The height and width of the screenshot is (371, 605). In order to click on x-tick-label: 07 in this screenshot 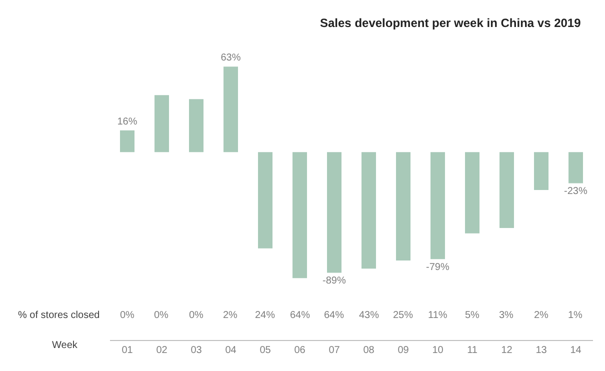, I will do `click(334, 350)`.